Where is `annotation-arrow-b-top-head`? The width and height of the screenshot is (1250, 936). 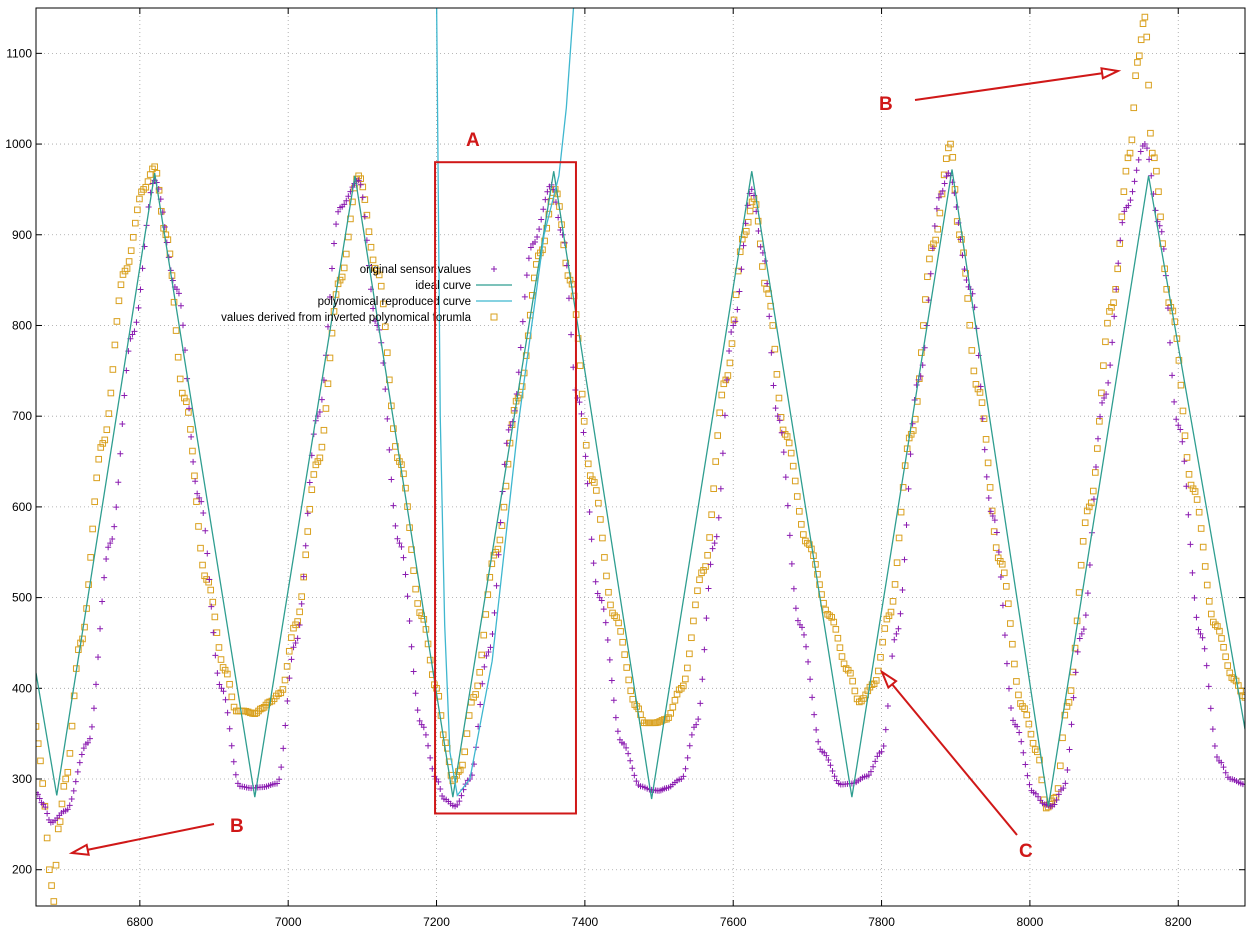 annotation-arrow-b-top-head is located at coordinates (1111, 73).